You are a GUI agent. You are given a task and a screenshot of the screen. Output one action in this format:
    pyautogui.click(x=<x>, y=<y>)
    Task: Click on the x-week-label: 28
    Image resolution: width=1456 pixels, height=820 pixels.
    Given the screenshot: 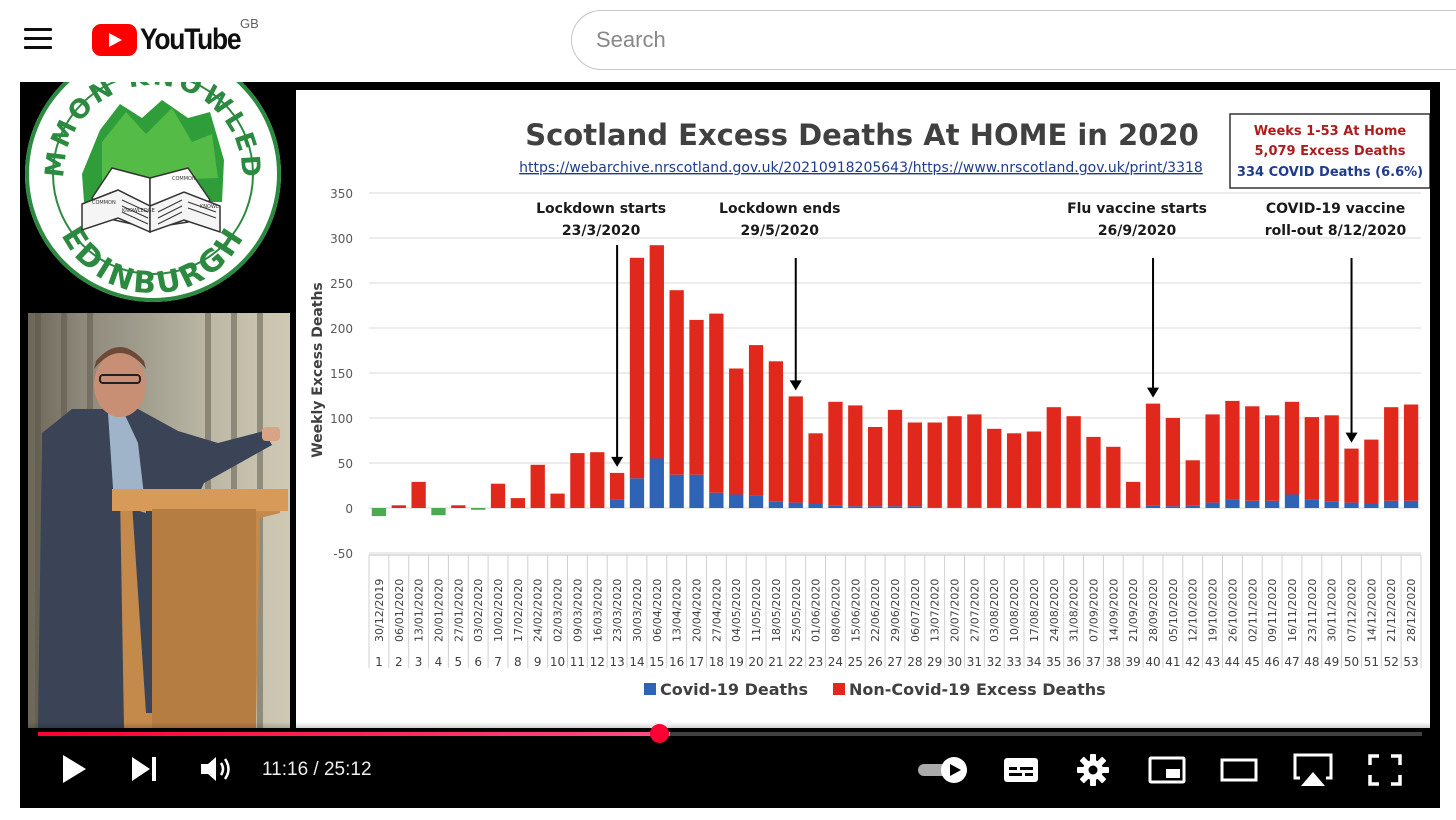 What is the action you would take?
    pyautogui.click(x=914, y=662)
    